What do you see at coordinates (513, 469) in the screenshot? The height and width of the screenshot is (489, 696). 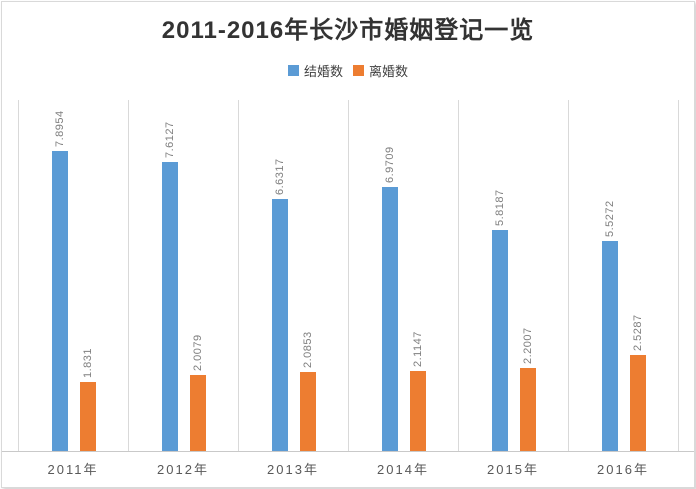 I see `x-axis-label: 2015年` at bounding box center [513, 469].